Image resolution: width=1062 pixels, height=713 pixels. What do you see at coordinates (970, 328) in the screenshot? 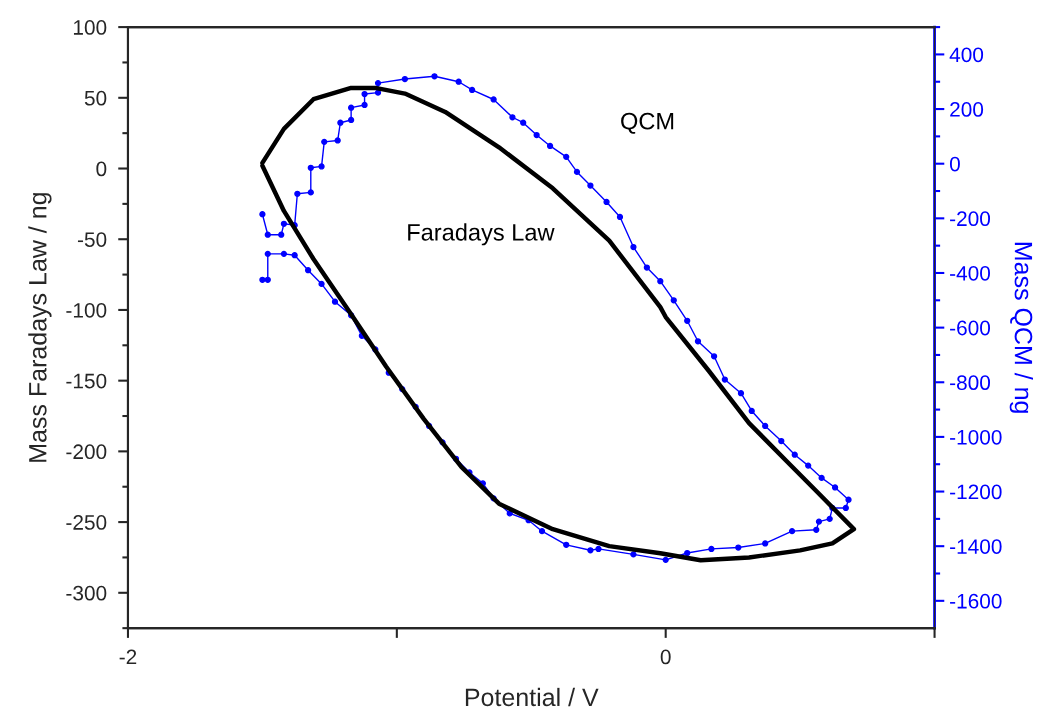
I see `y2-tick-label: -600` at bounding box center [970, 328].